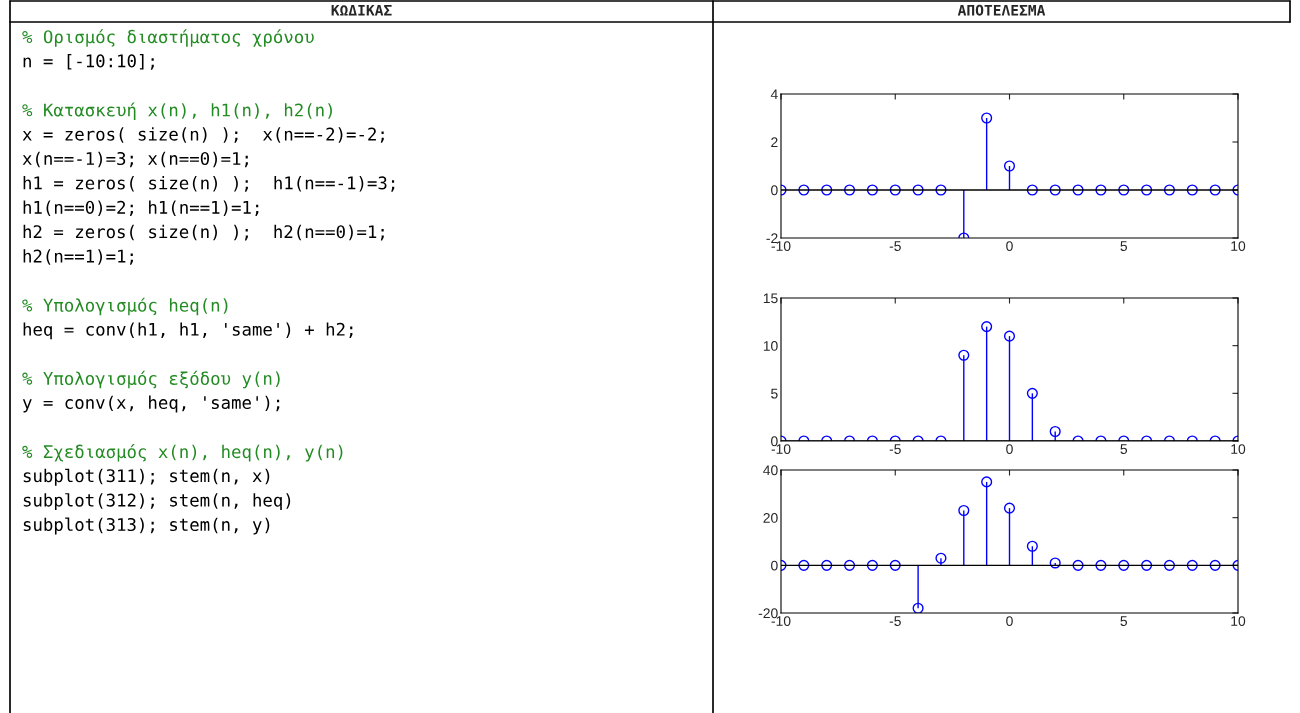 This screenshot has height=713, width=1300. Describe the element at coordinates (361, 10) in the screenshot. I see `text: ΚΩΔΙΚΑΣ` at that location.